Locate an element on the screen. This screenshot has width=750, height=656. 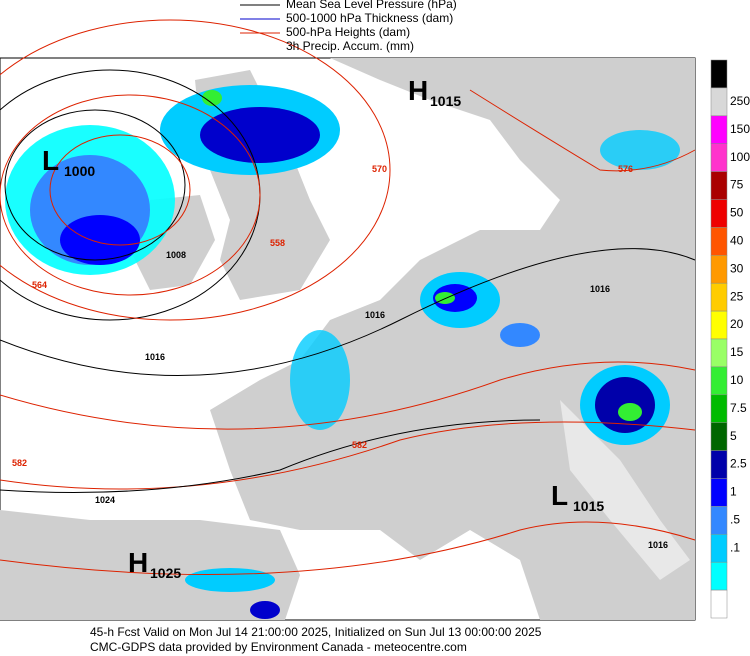
contour-label: 558 is located at coordinates (277, 243).